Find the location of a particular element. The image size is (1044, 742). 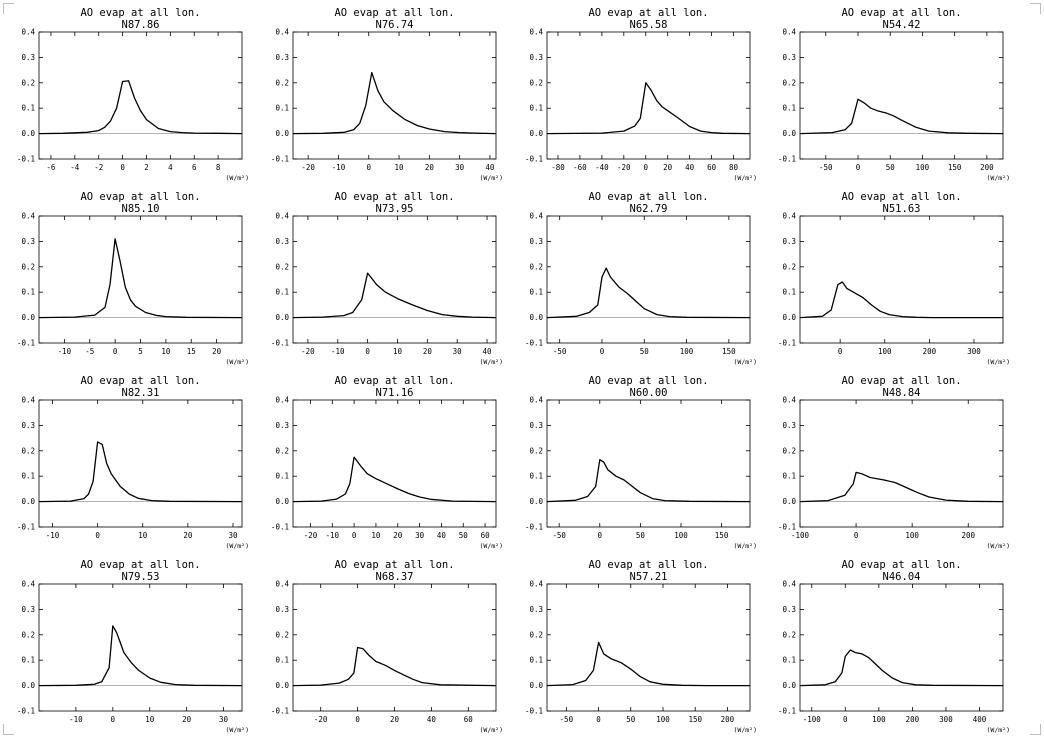

panel-subtitle: N48.84 is located at coordinates (902, 393).